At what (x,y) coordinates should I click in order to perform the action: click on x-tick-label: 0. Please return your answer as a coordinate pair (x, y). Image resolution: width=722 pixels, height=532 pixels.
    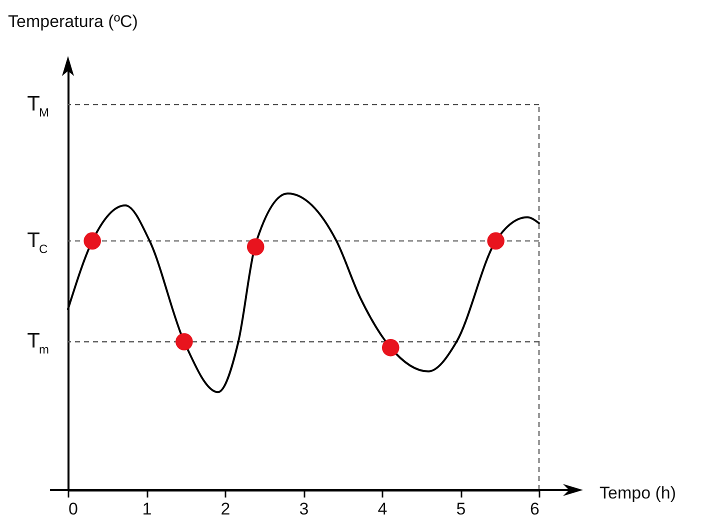
    Looking at the image, I should click on (73, 509).